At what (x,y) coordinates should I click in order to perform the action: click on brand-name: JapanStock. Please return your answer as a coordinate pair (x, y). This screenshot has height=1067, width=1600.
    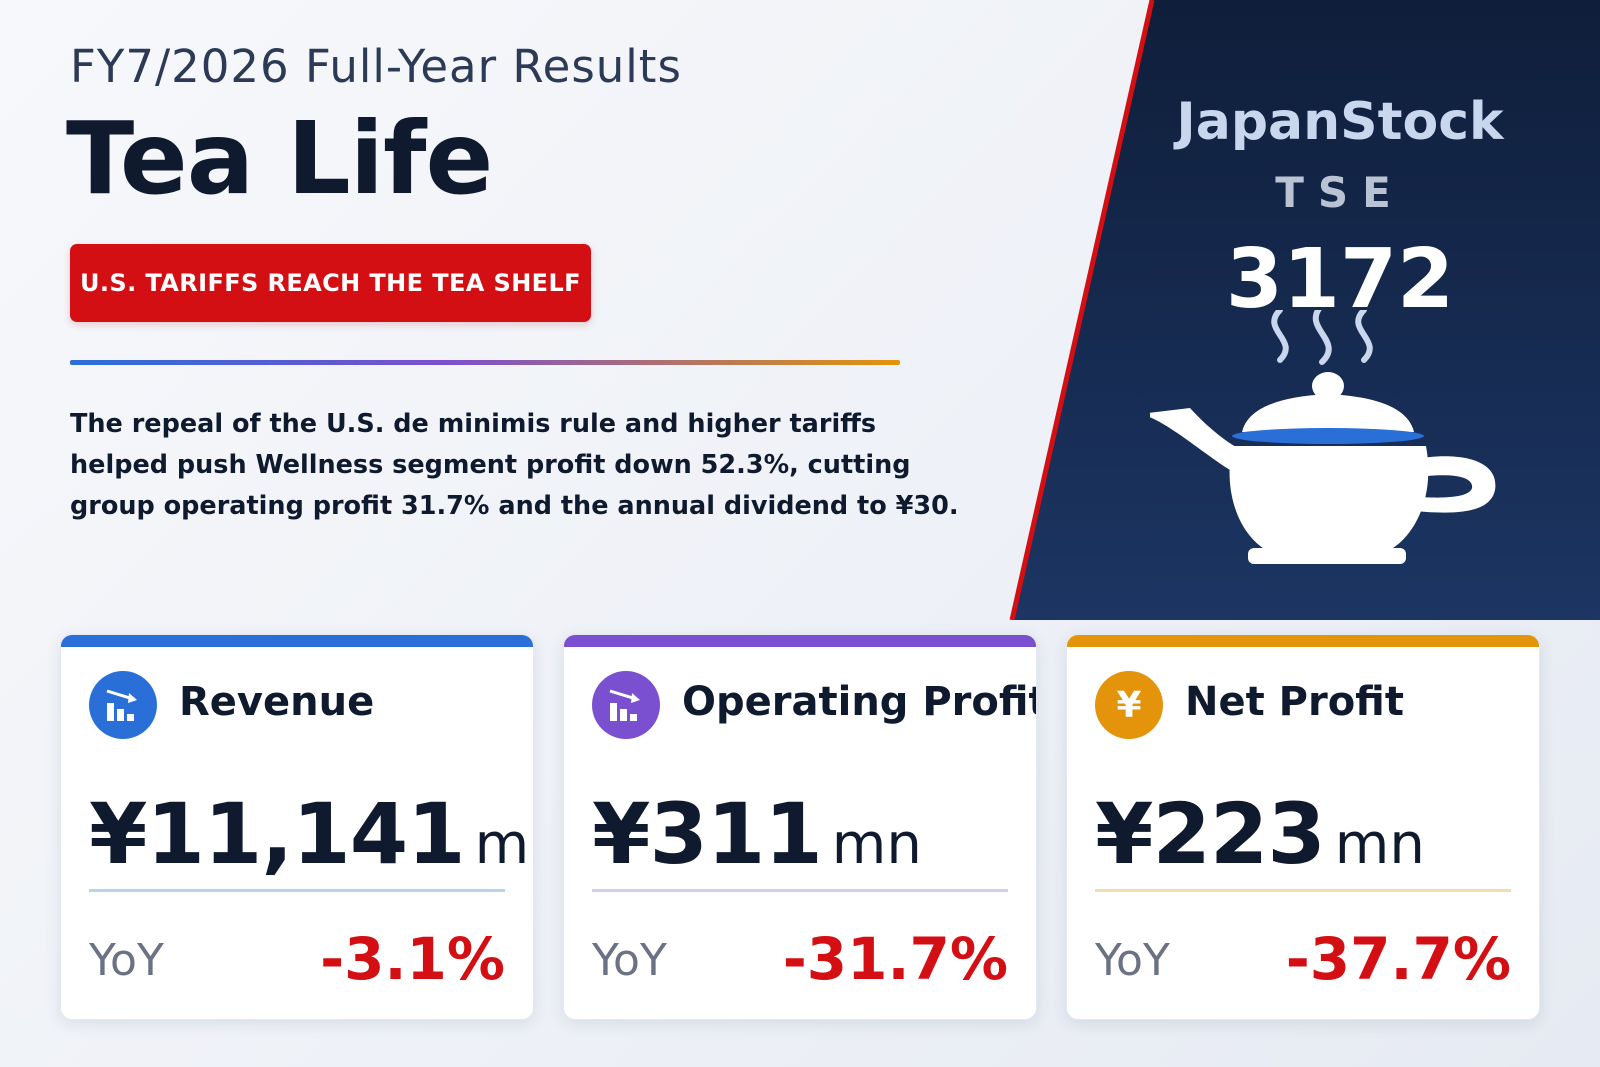
    Looking at the image, I should click on (1340, 122).